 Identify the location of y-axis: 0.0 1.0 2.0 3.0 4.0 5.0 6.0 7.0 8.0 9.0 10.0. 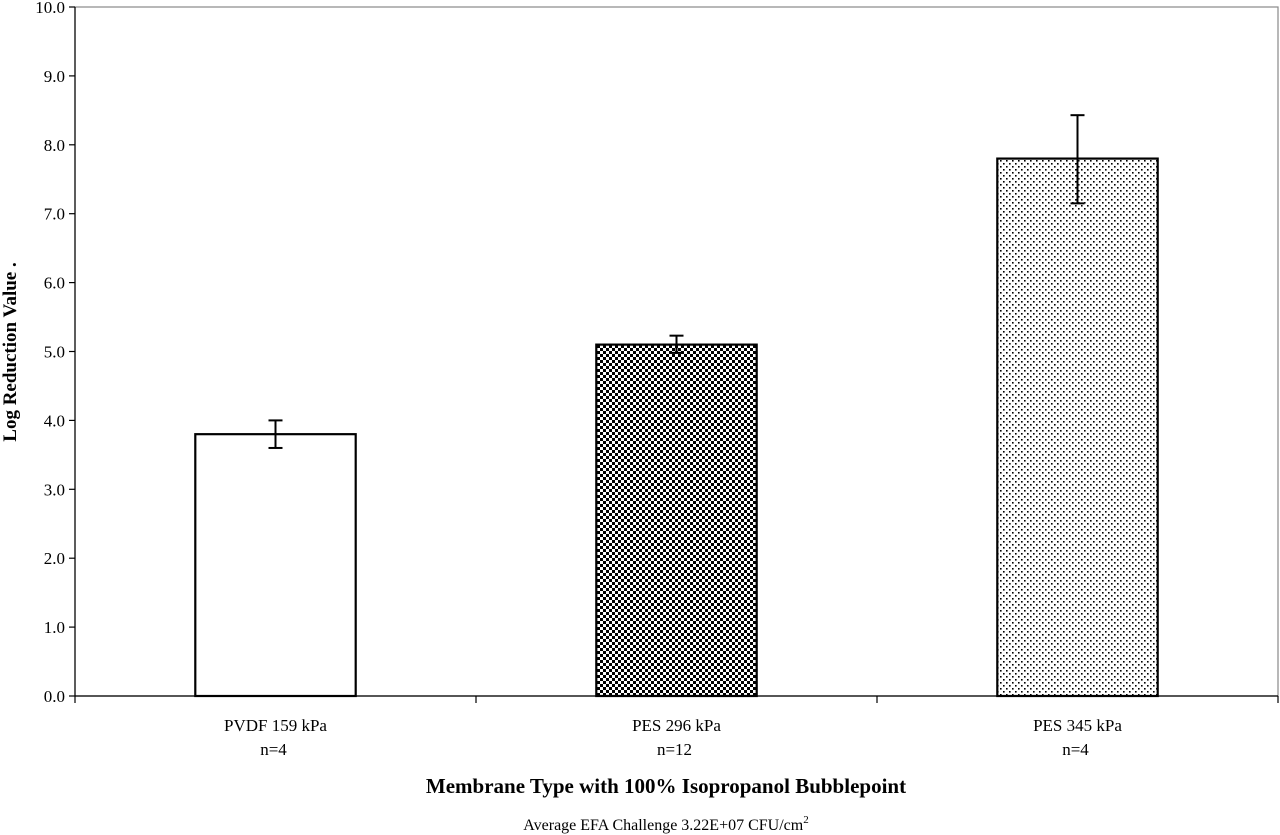
(55, 353).